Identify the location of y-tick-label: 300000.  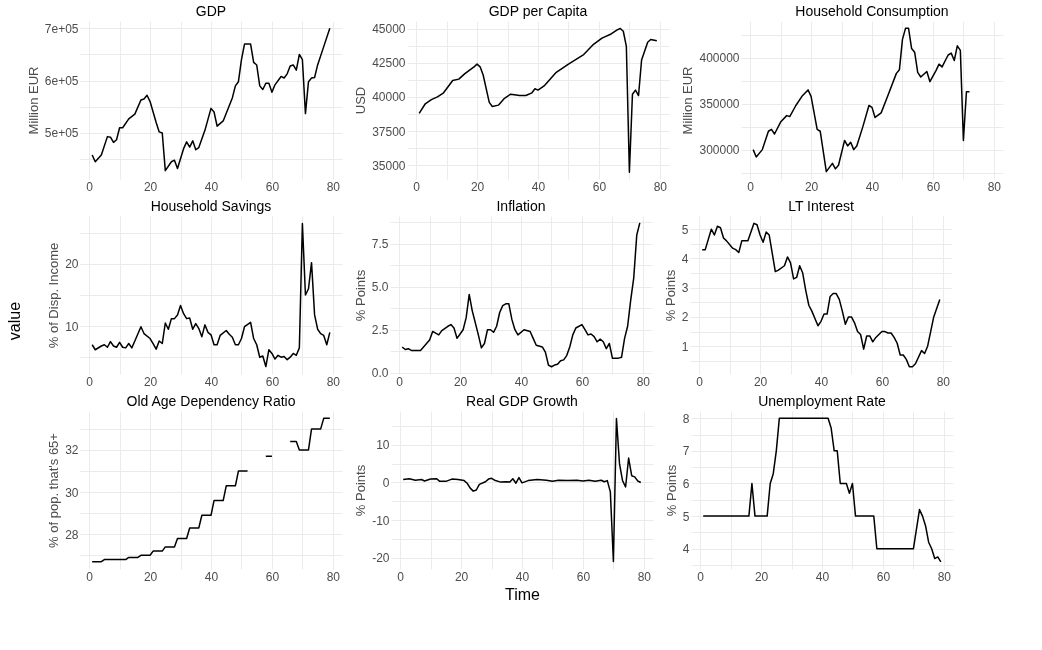
(719, 150).